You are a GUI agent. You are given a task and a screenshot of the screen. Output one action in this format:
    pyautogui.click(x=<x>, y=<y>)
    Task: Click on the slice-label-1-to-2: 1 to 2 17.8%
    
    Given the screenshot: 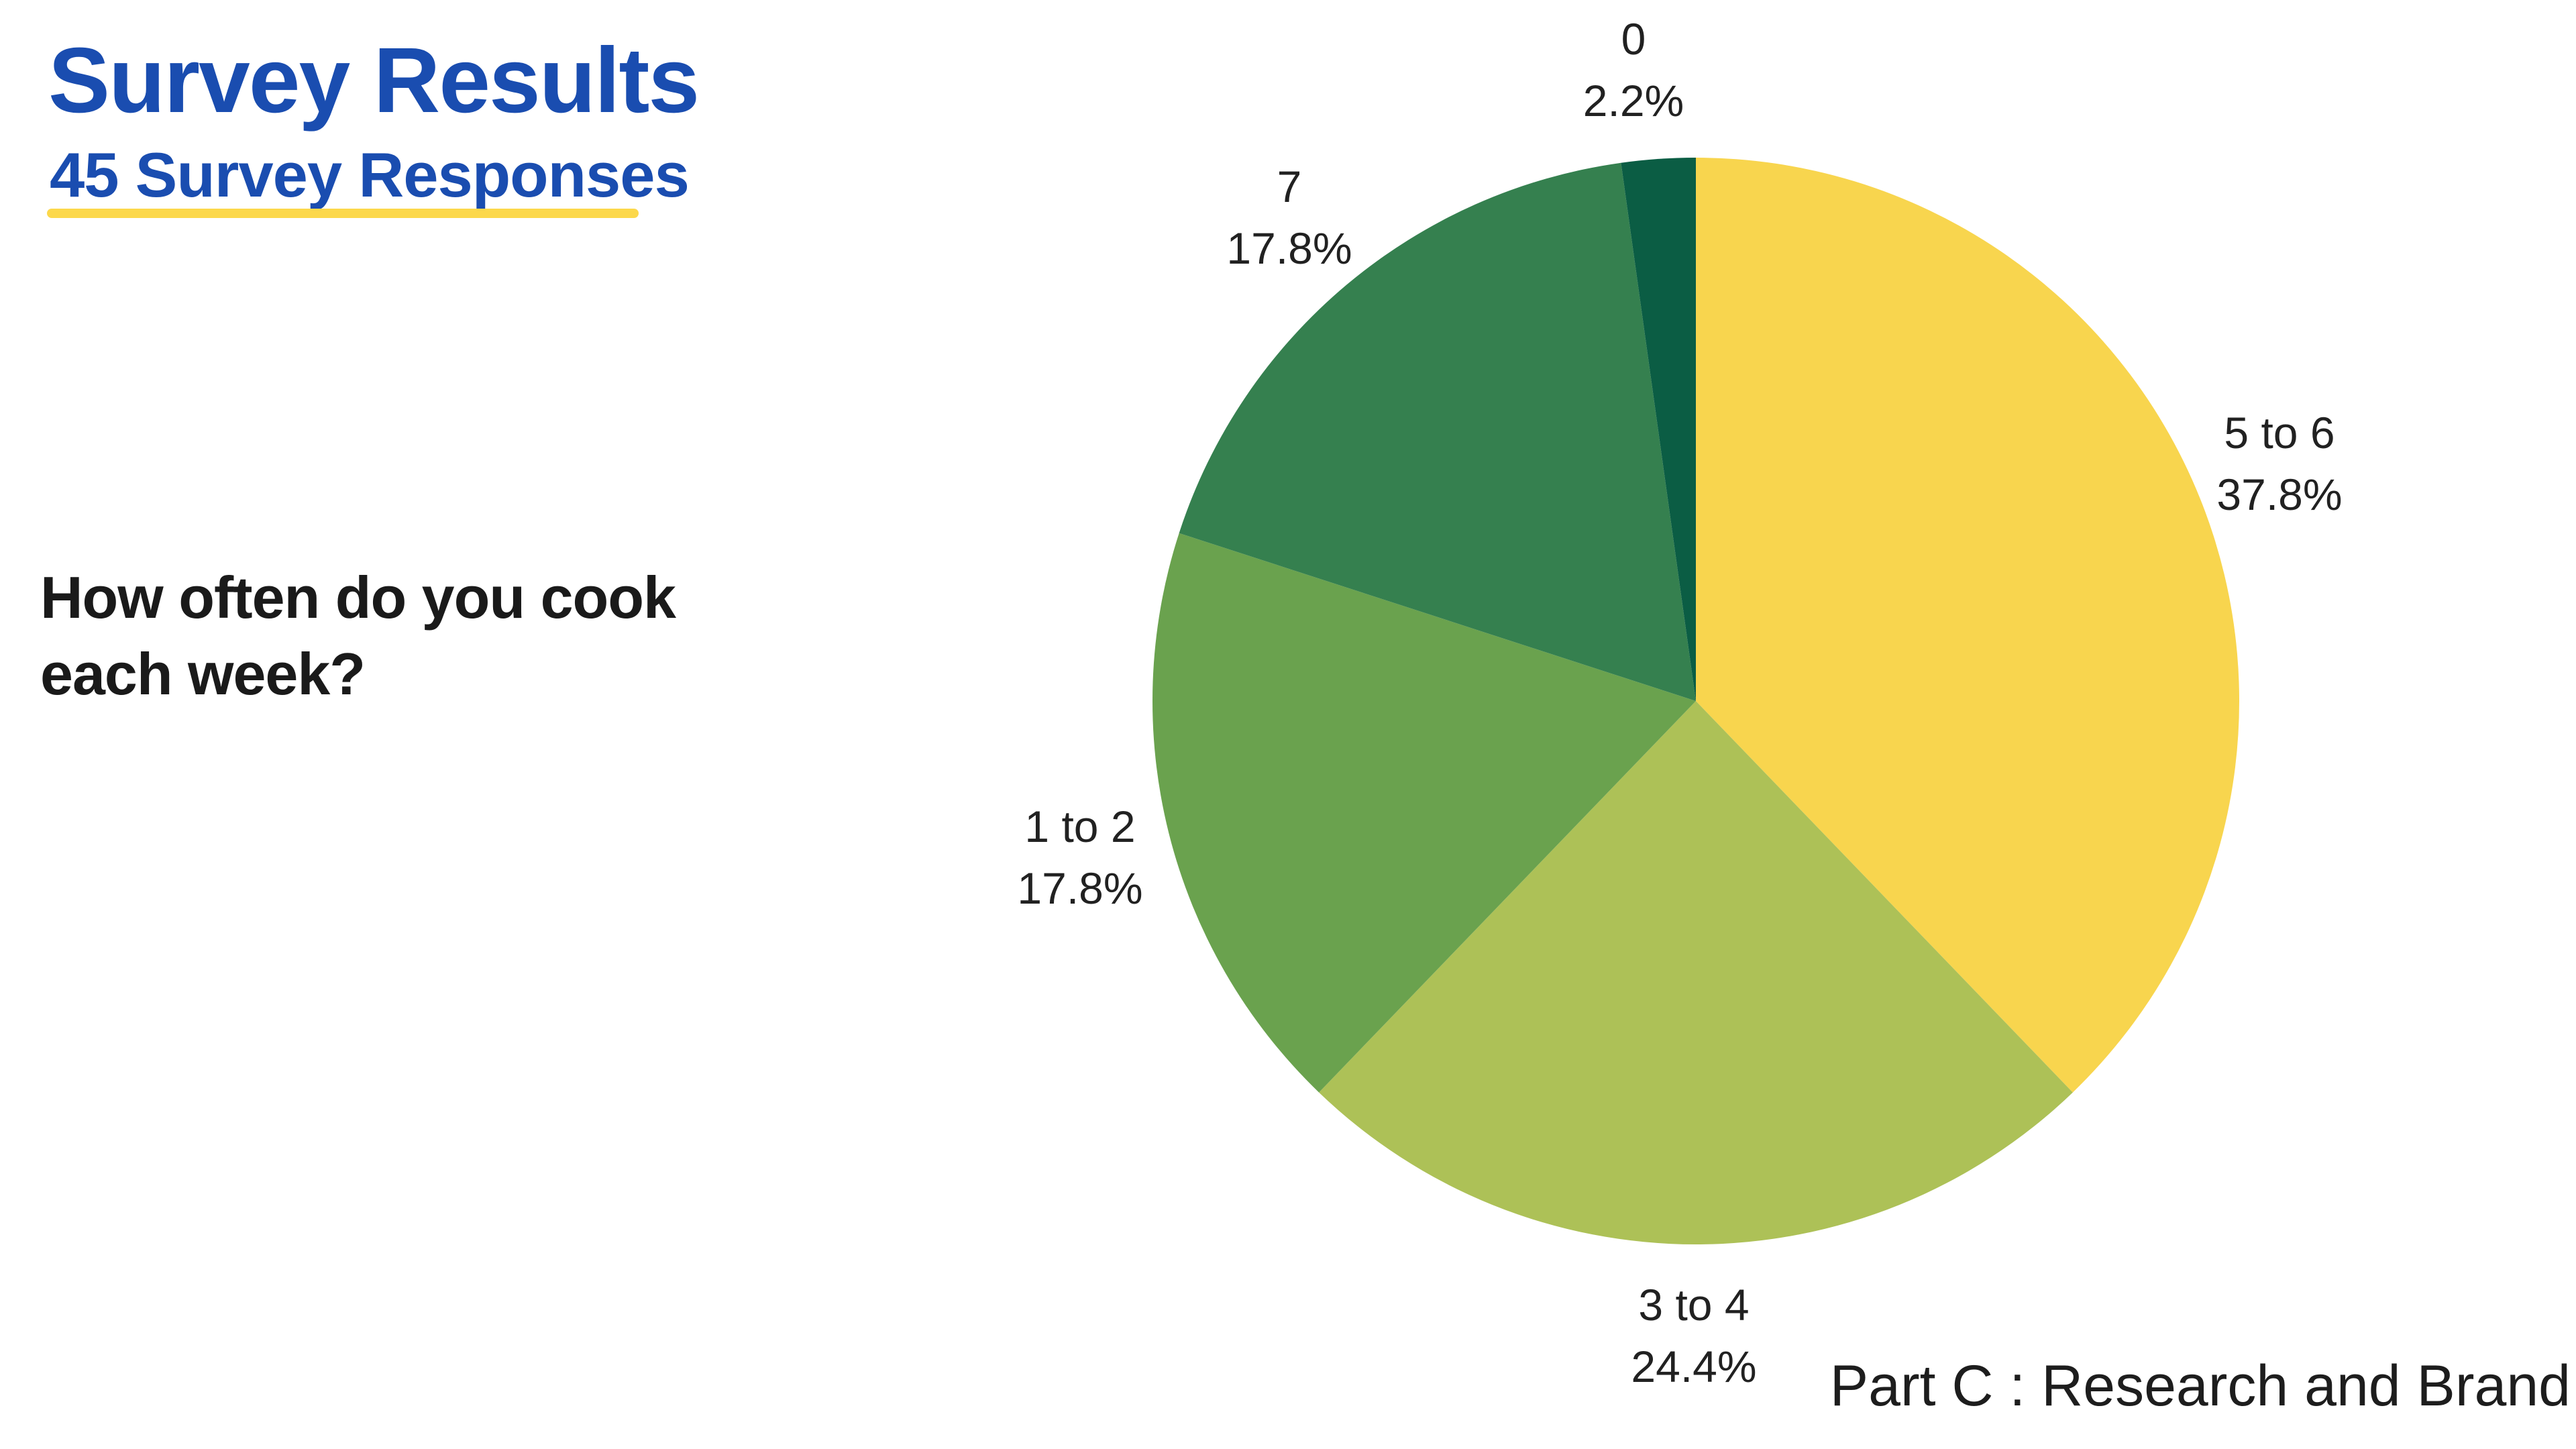 What is the action you would take?
    pyautogui.click(x=1079, y=857)
    